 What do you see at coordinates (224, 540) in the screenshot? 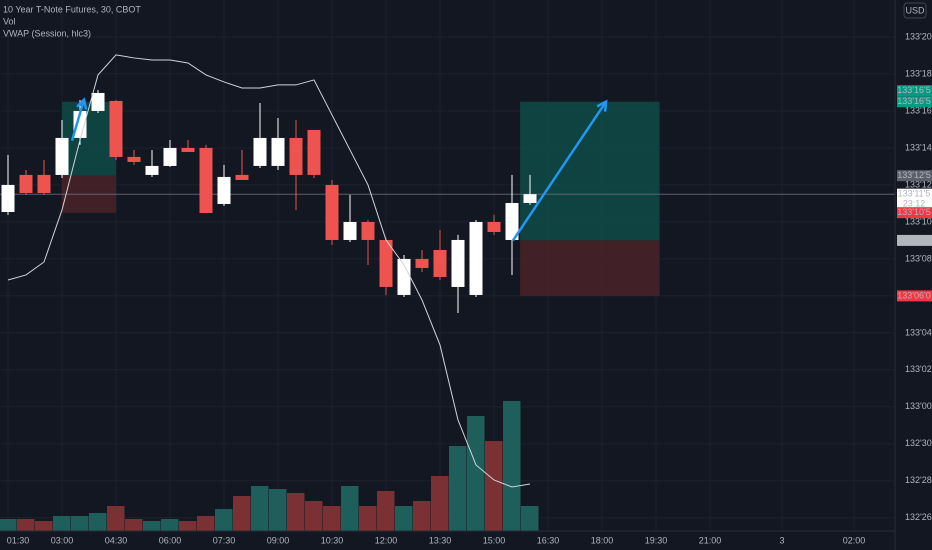
I see `x-tick-label: 07:30` at bounding box center [224, 540].